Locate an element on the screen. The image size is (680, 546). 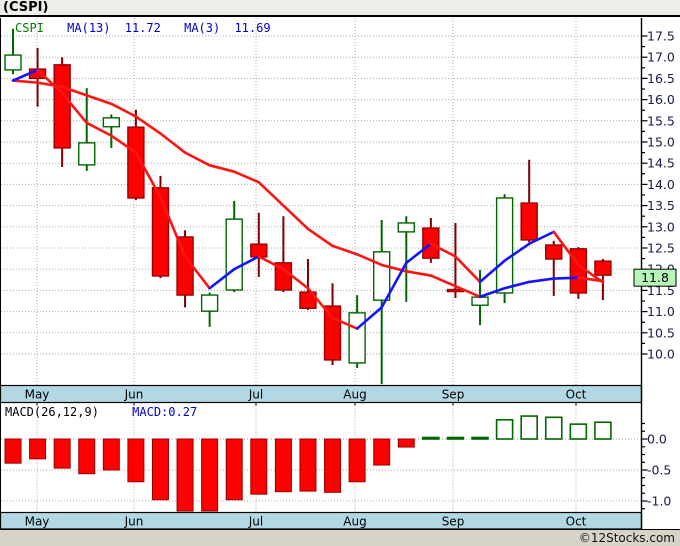
price-tick-label: 10.5 is located at coordinates (661, 332).